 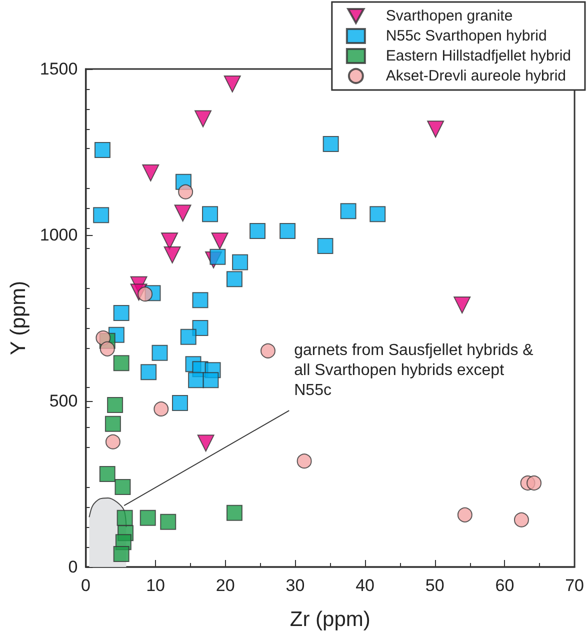 I want to click on x-tick-label: 40, so click(x=365, y=585).